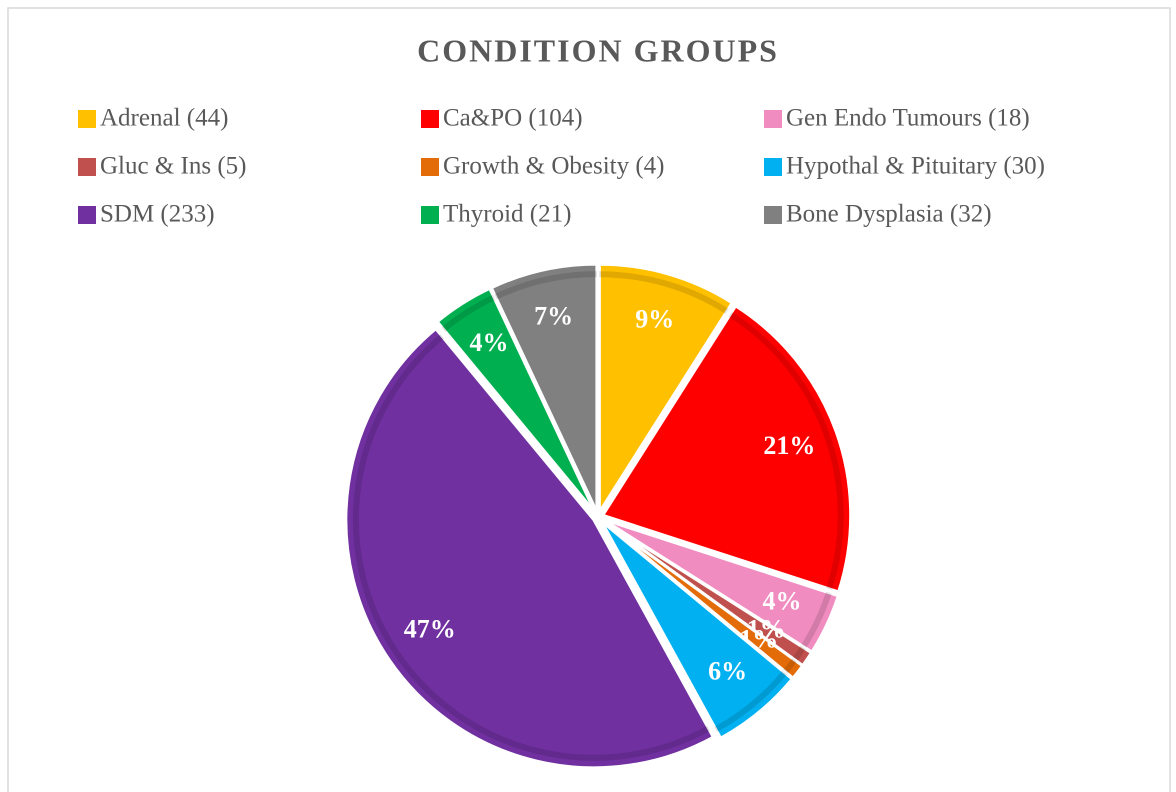 This screenshot has height=792, width=1176. I want to click on chart-title: CONDITION GROUPS, so click(598, 50).